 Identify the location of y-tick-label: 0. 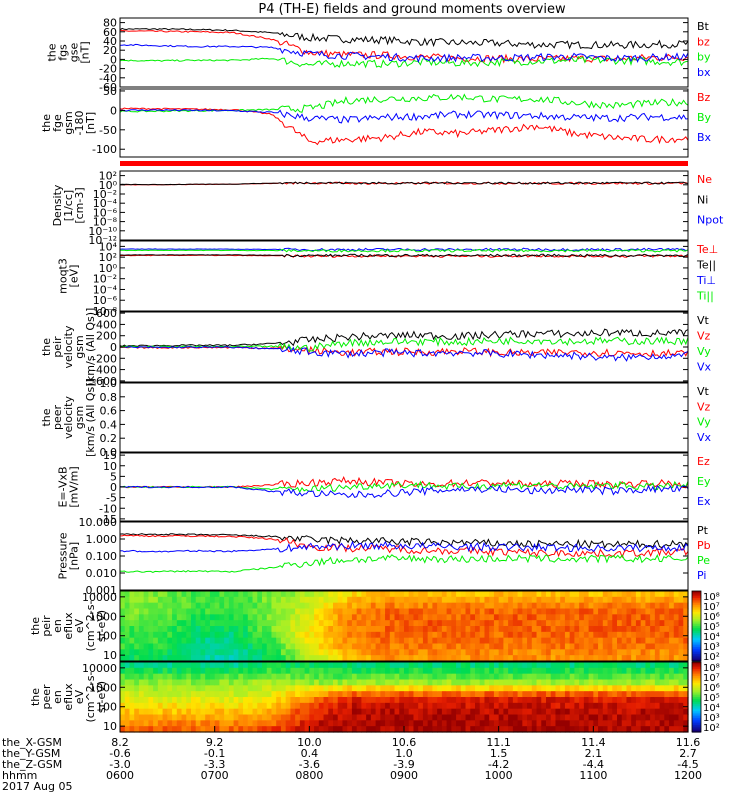
(113, 59).